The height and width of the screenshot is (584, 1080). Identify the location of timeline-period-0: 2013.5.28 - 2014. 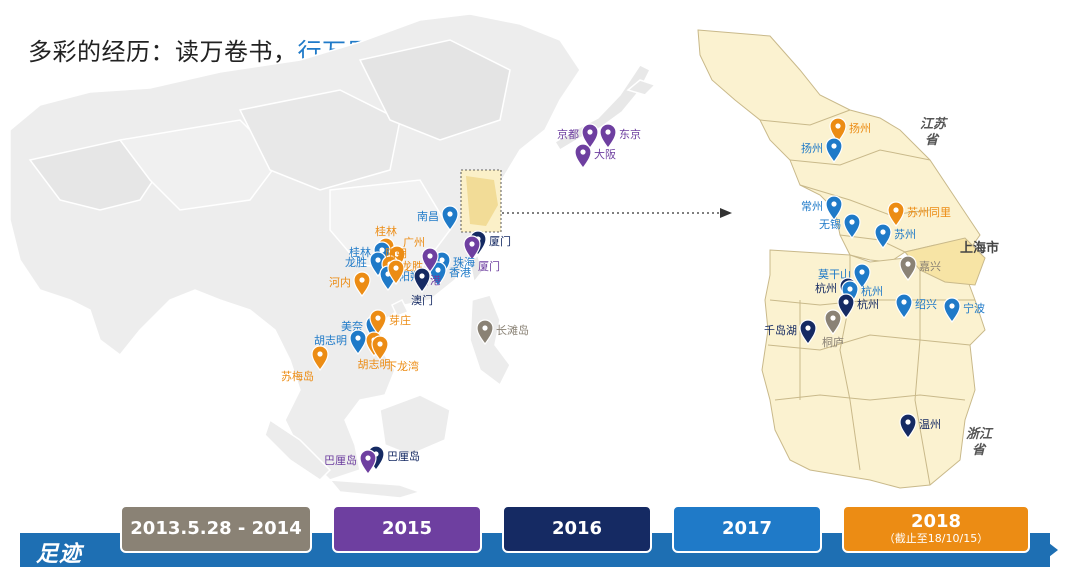
(216, 529).